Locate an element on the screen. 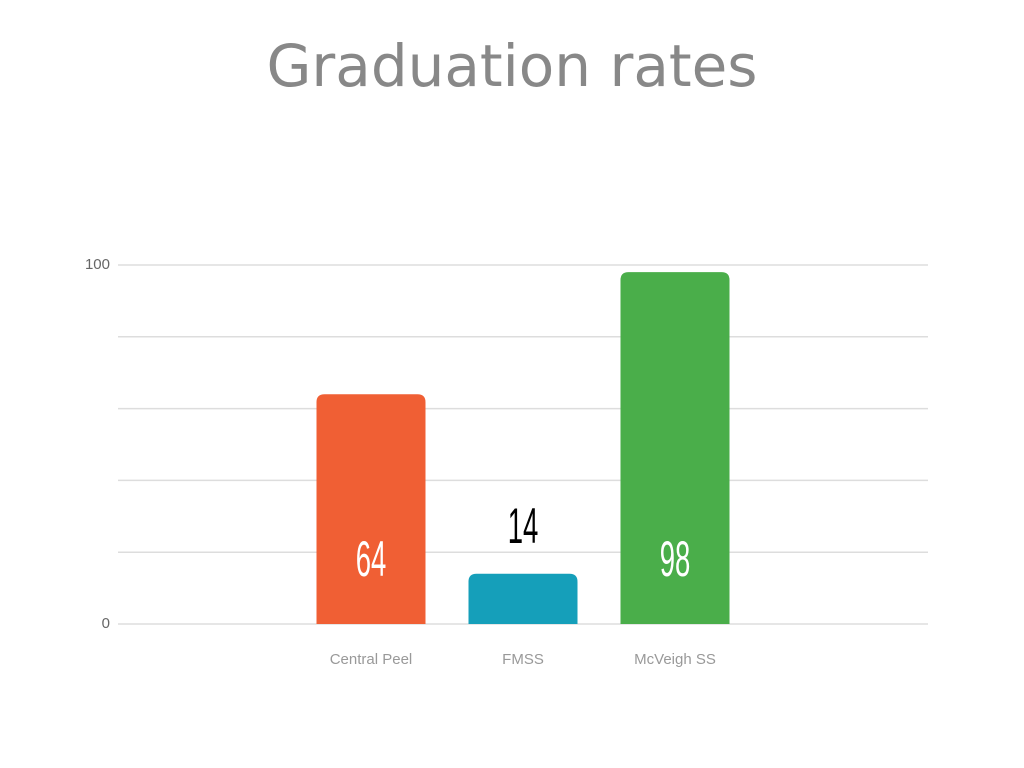 Image resolution: width=1024 pixels, height=768 pixels. x-tick-label: Central Peel is located at coordinates (371, 659).